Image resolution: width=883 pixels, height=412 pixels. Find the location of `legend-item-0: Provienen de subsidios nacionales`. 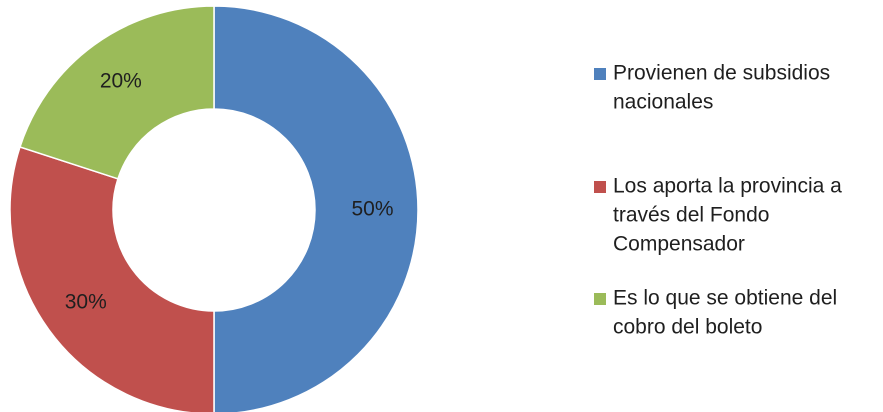

legend-item-0: Provienen de subsidios nacionales is located at coordinates (712, 88).